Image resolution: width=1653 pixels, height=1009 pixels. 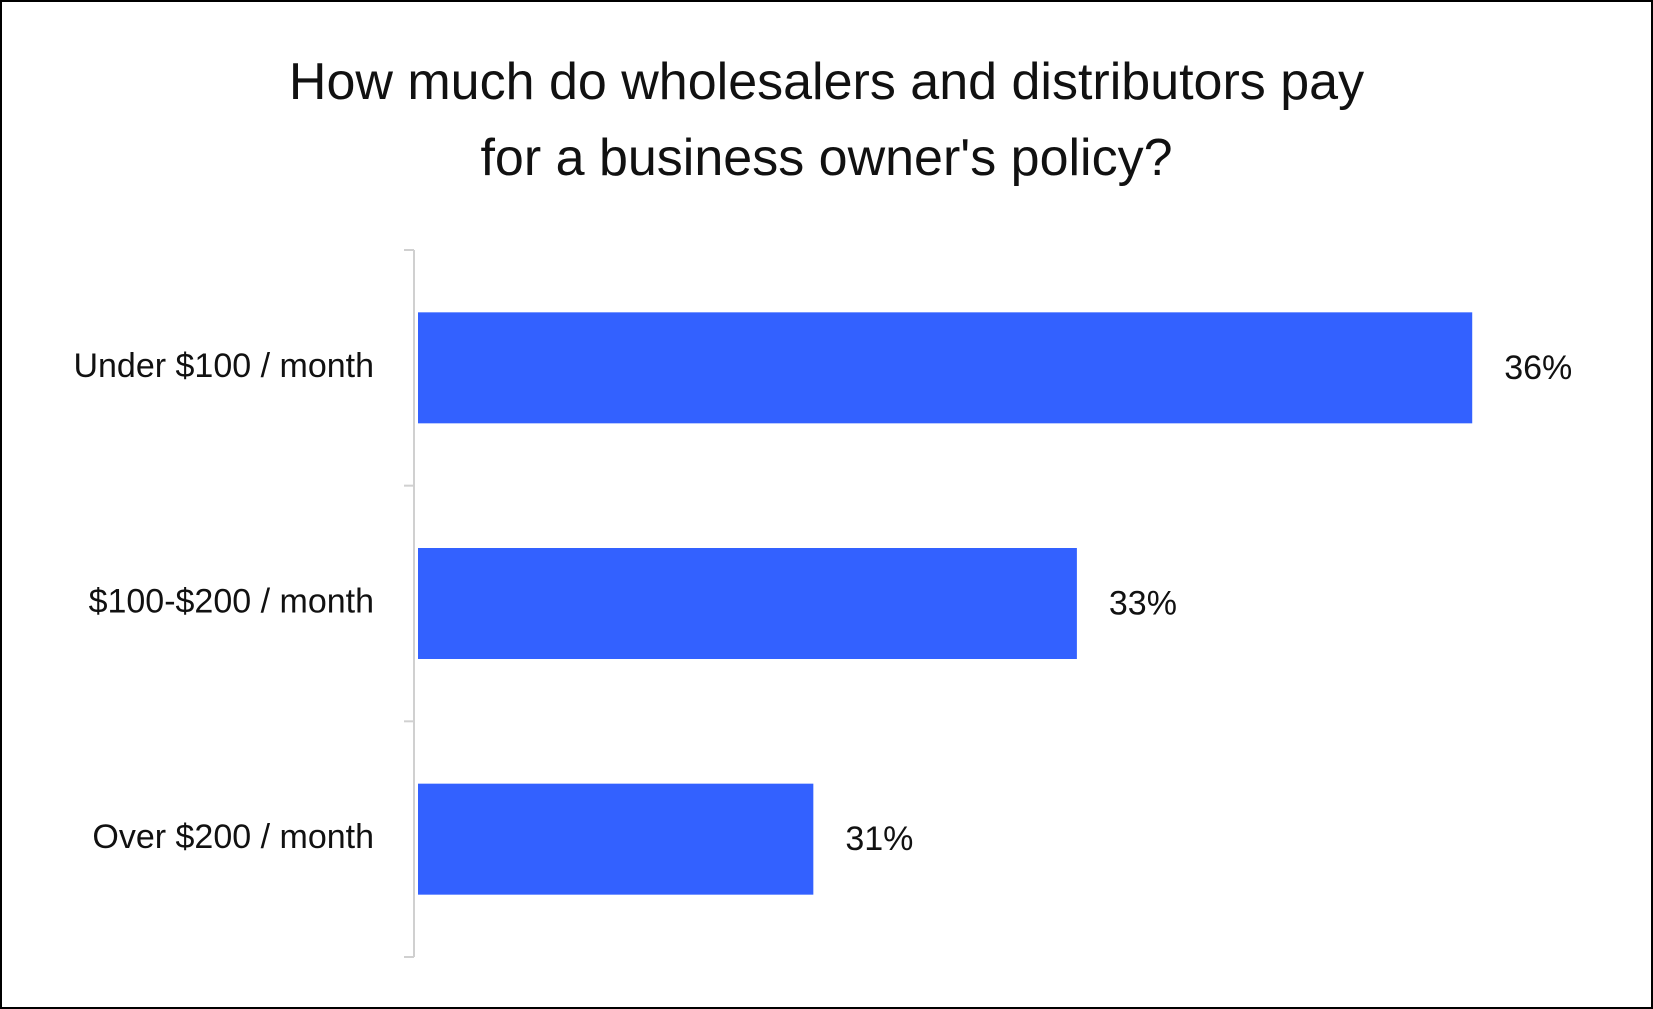 I want to click on data-label: 31%, so click(x=879, y=839).